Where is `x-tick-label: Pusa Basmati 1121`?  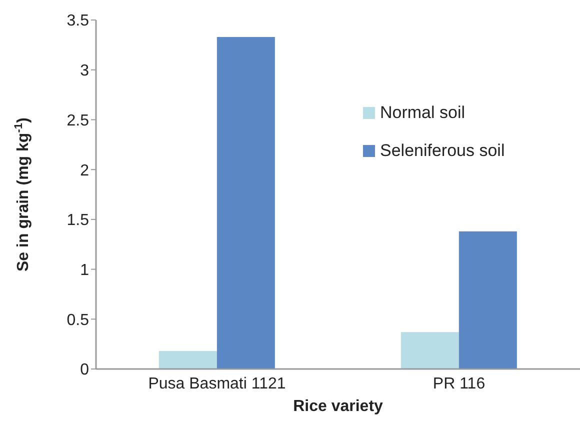
x-tick-label: Pusa Basmati 1121 is located at coordinates (217, 383).